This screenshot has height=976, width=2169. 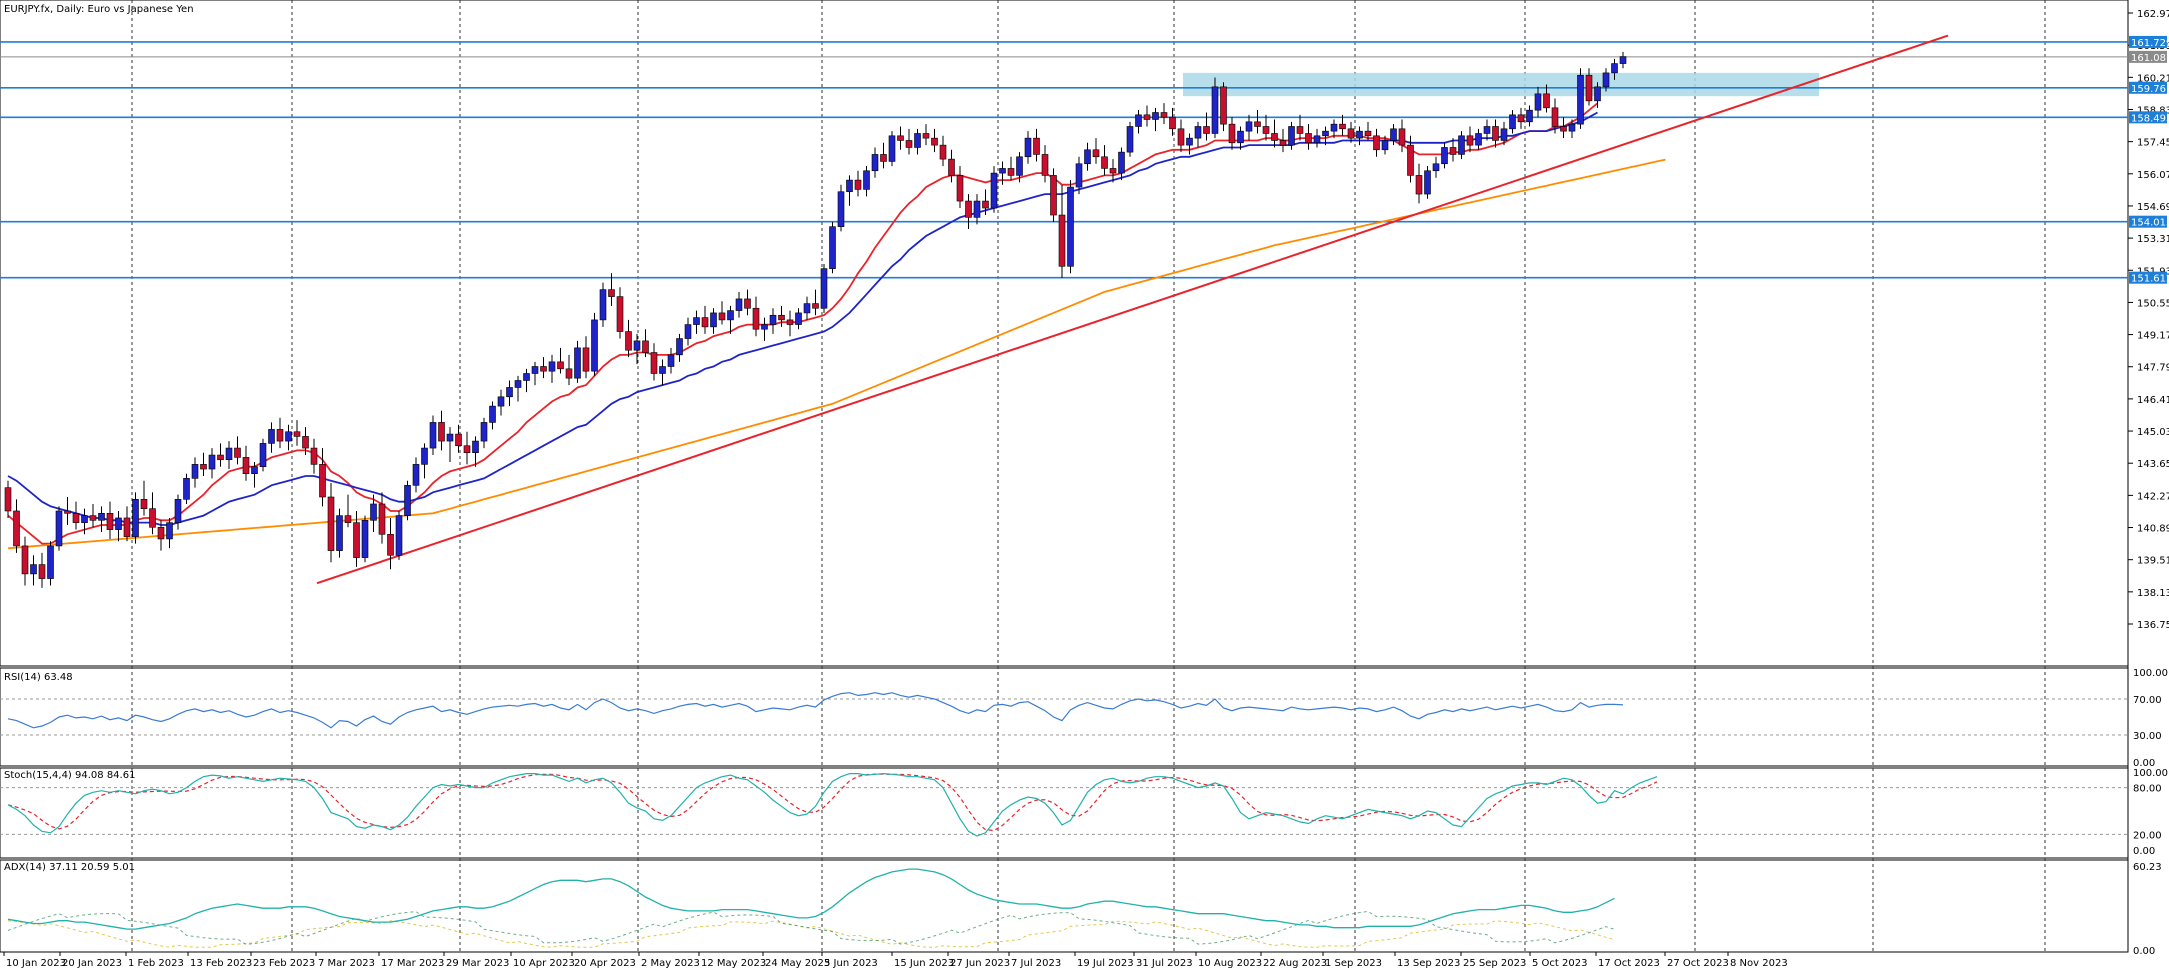 What do you see at coordinates (1759, 963) in the screenshot?
I see `date-tick-label: 8 Nov 2023` at bounding box center [1759, 963].